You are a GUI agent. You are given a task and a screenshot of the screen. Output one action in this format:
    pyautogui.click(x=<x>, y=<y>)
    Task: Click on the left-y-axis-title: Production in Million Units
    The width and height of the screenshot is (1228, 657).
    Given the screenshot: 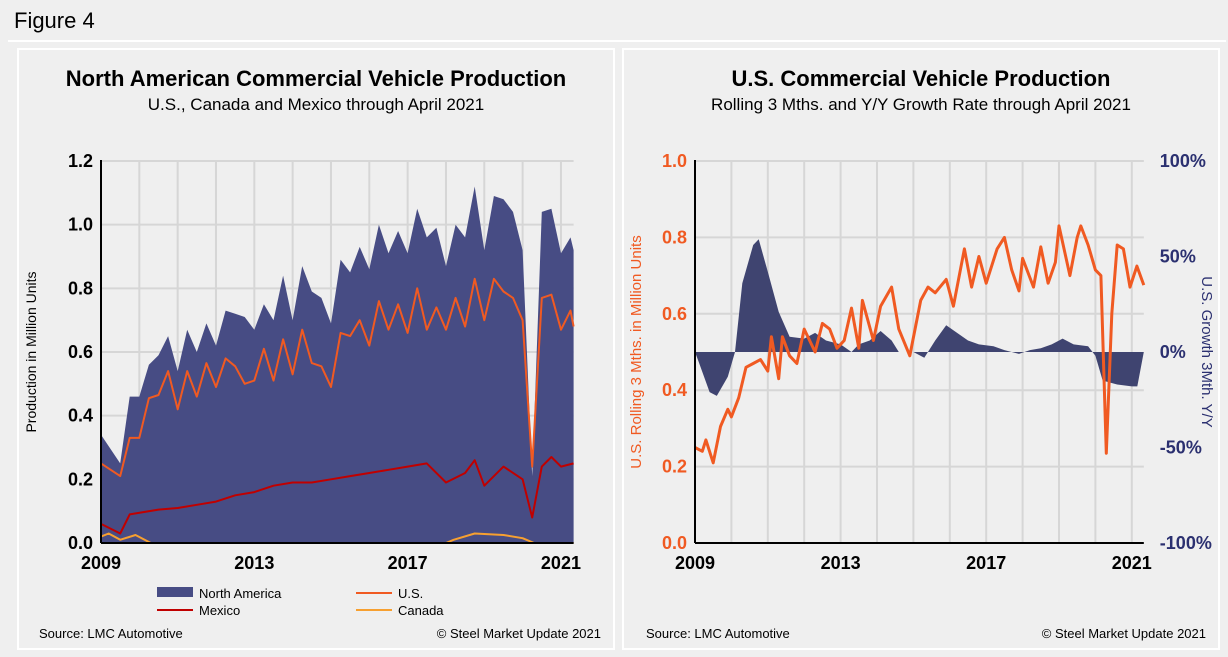 What is the action you would take?
    pyautogui.click(x=31, y=351)
    